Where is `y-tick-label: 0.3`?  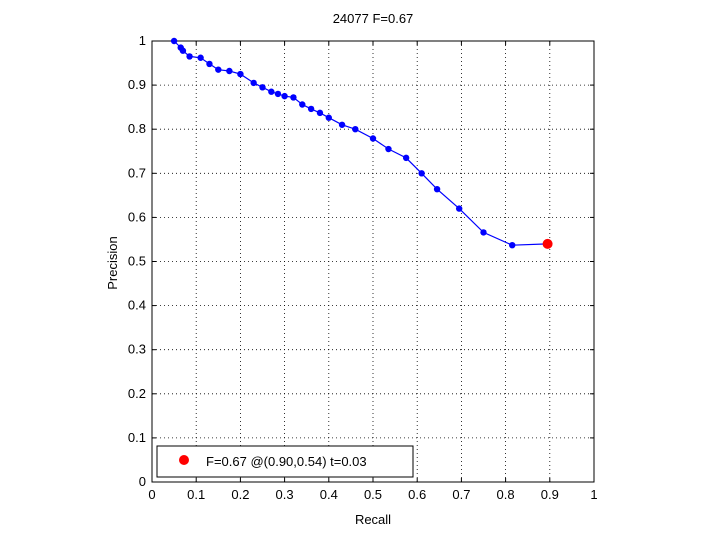
y-tick-label: 0.3 is located at coordinates (137, 349).